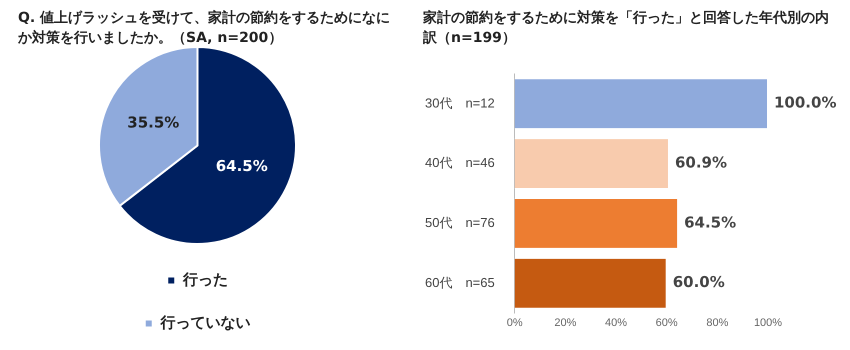  I want to click on x-tick-label: 80%, so click(717, 322).